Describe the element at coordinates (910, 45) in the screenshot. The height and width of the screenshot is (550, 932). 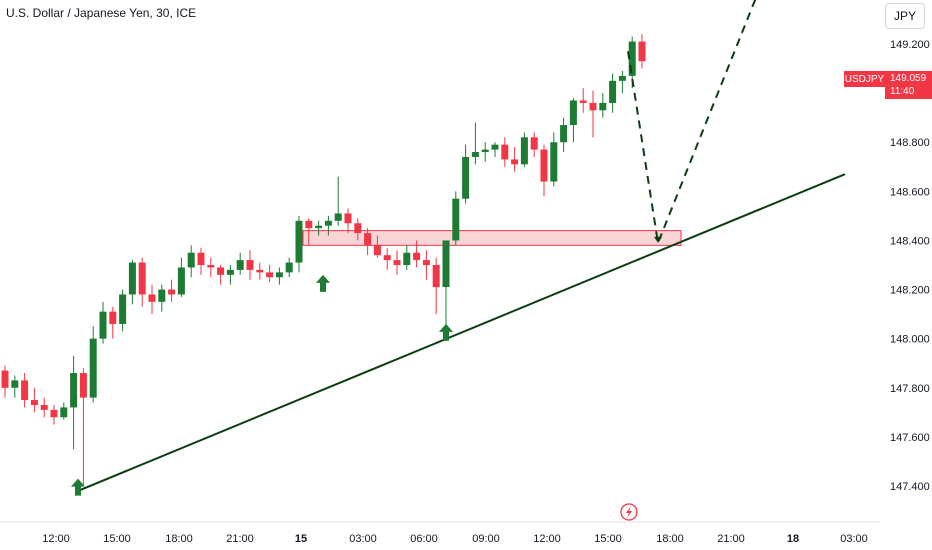
I see `y-tick-label: 149.200` at that location.